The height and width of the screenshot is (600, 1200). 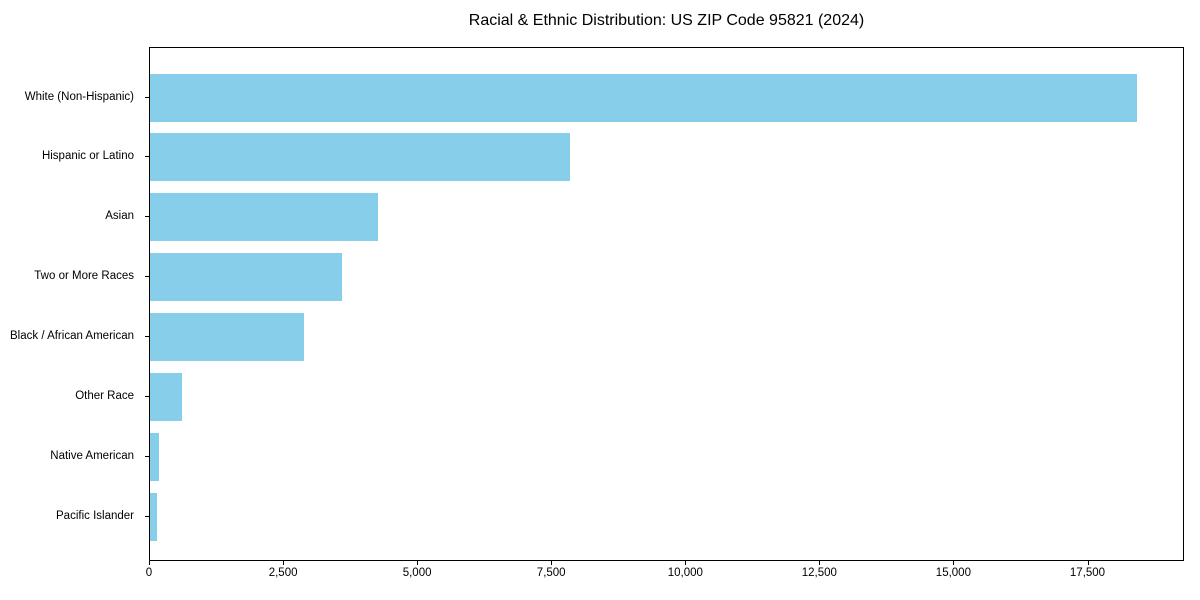 What do you see at coordinates (685, 573) in the screenshot?
I see `x-tick-label: 10,000` at bounding box center [685, 573].